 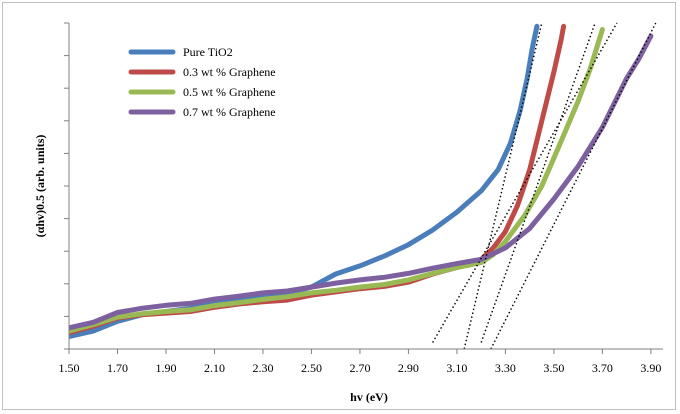 I want to click on x-tick-label: 2.50, so click(x=311, y=368).